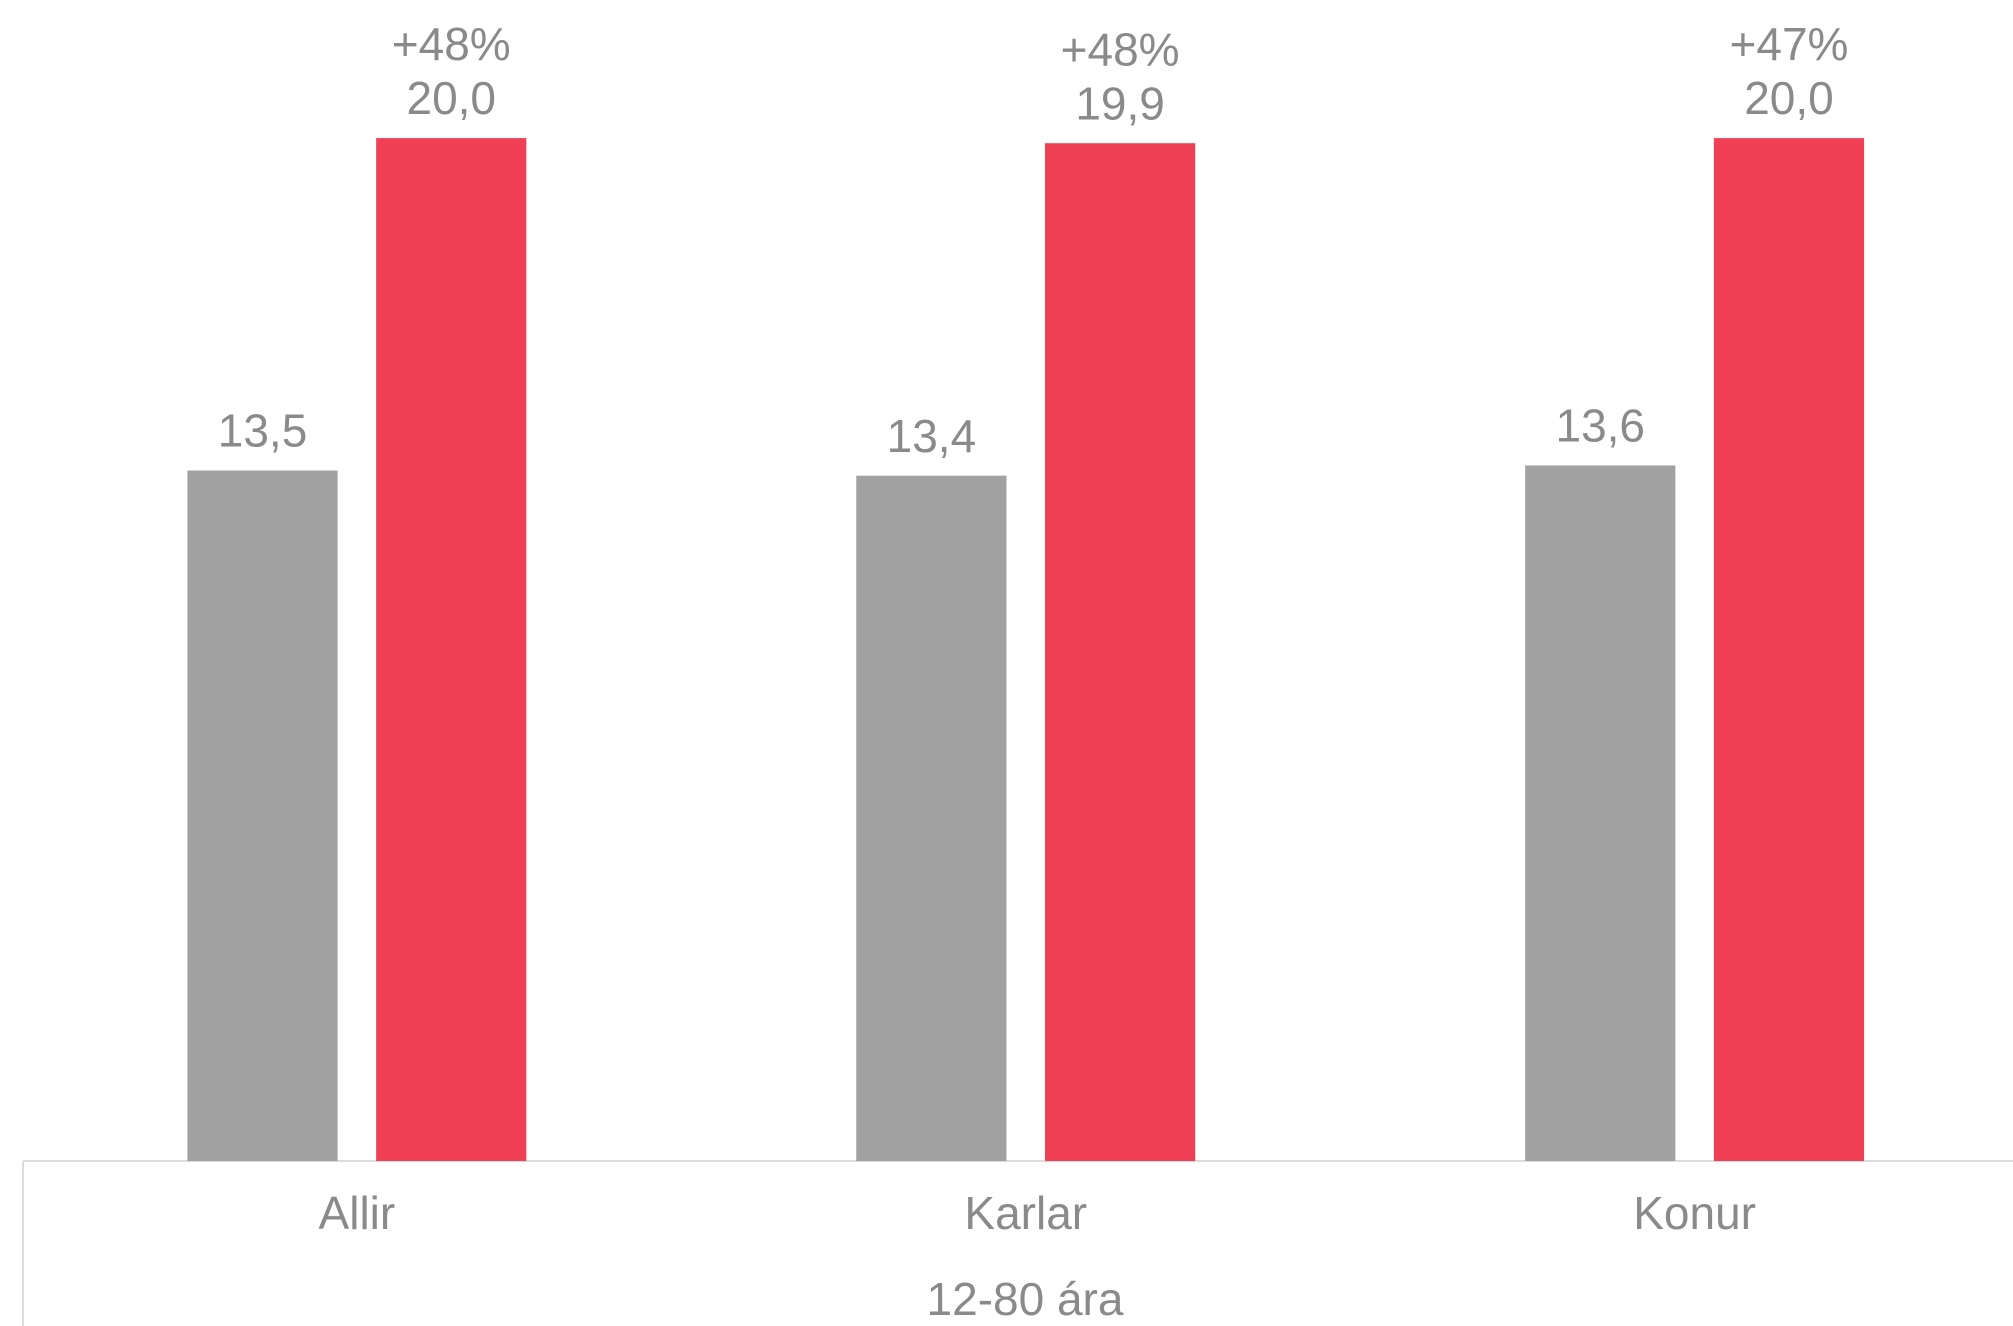 Image resolution: width=2013 pixels, height=1326 pixels. What do you see at coordinates (1694, 1213) in the screenshot?
I see `x-tick-label: Konur` at bounding box center [1694, 1213].